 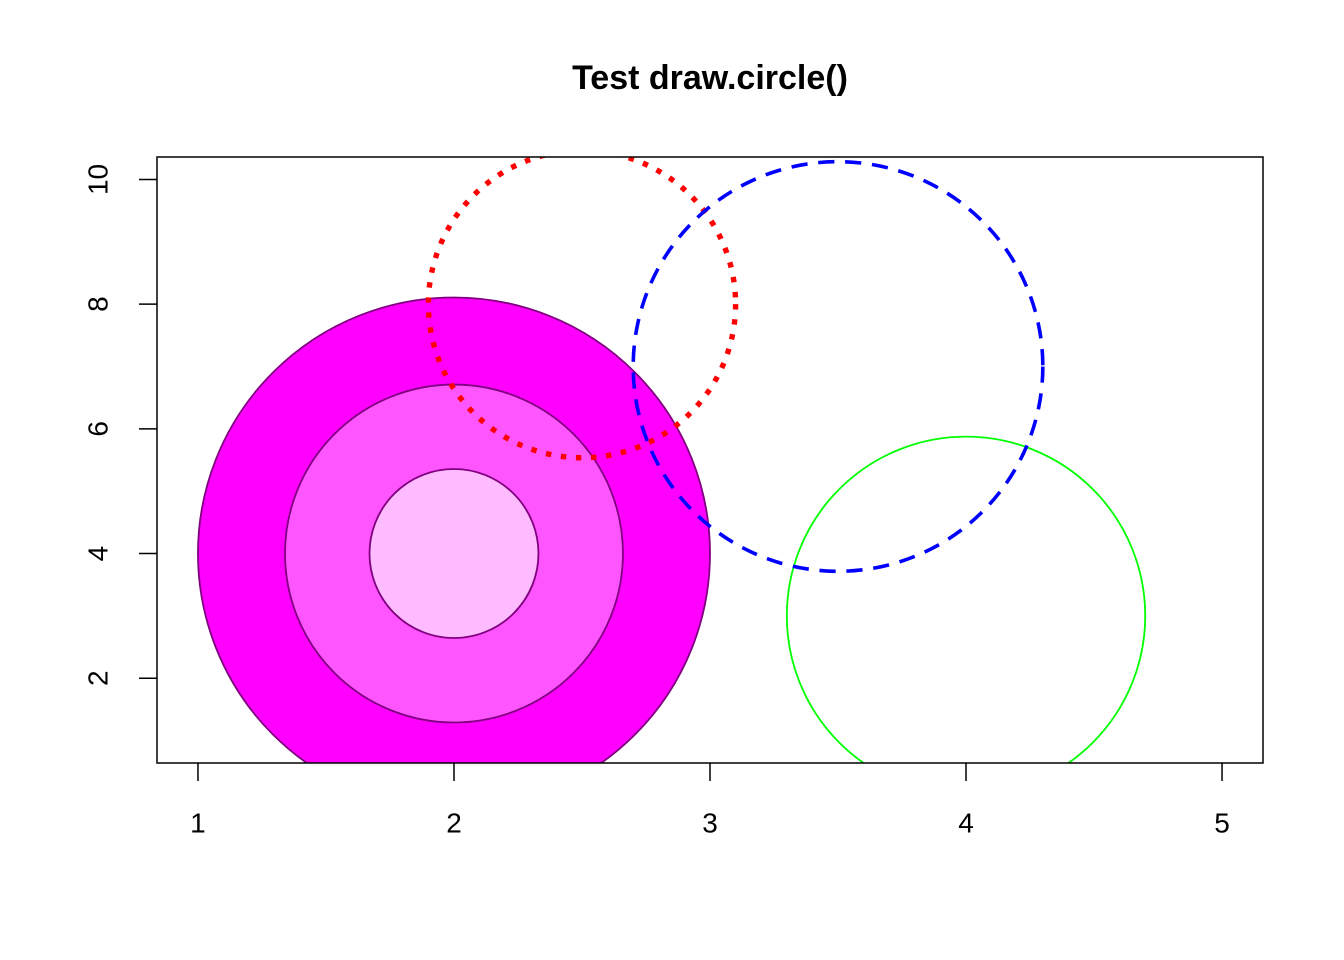 I want to click on x-tick-label: 2, so click(x=454, y=822).